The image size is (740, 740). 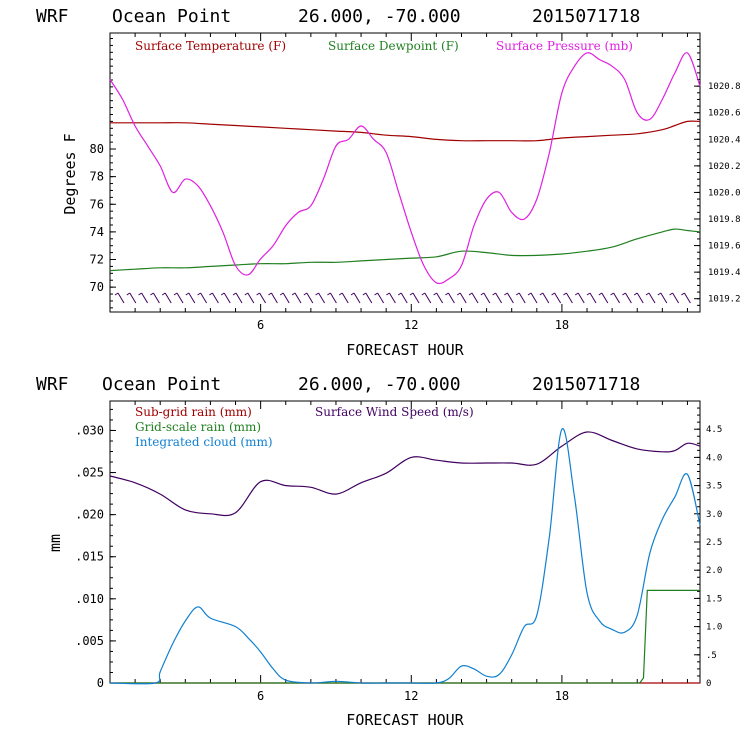 What do you see at coordinates (97, 287) in the screenshot?
I see `y-tick-label: 70` at bounding box center [97, 287].